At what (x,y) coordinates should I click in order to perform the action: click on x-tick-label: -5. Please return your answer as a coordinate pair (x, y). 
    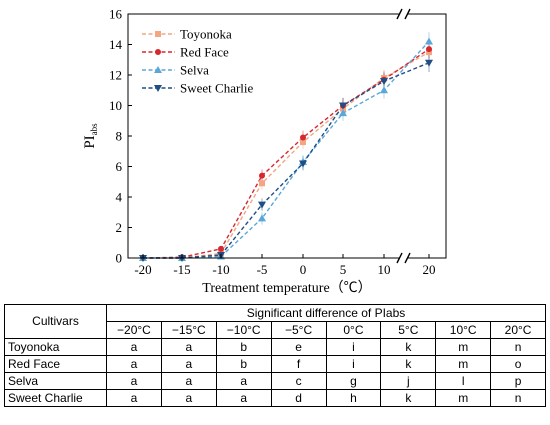
    Looking at the image, I should click on (262, 269).